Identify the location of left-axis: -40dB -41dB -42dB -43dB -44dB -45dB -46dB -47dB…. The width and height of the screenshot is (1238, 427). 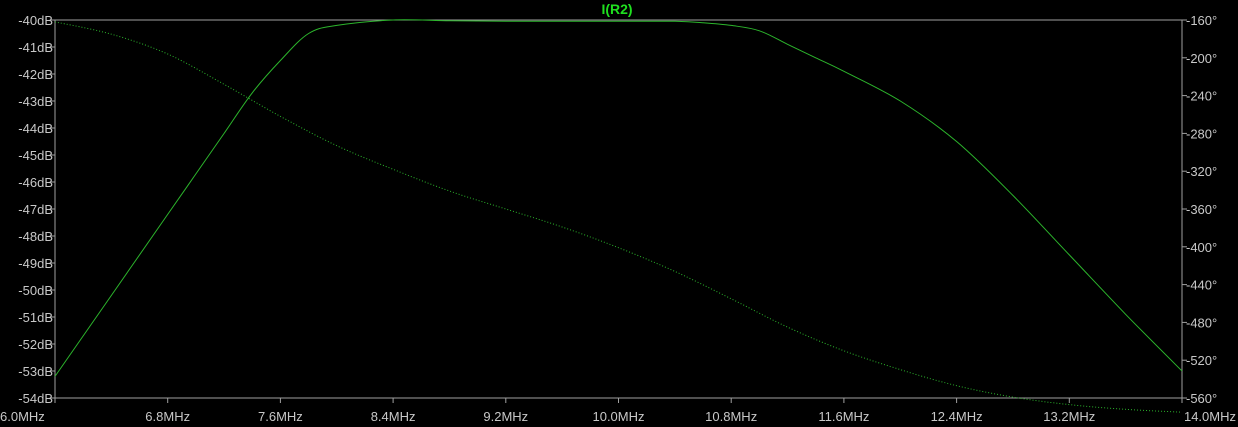
(36, 209).